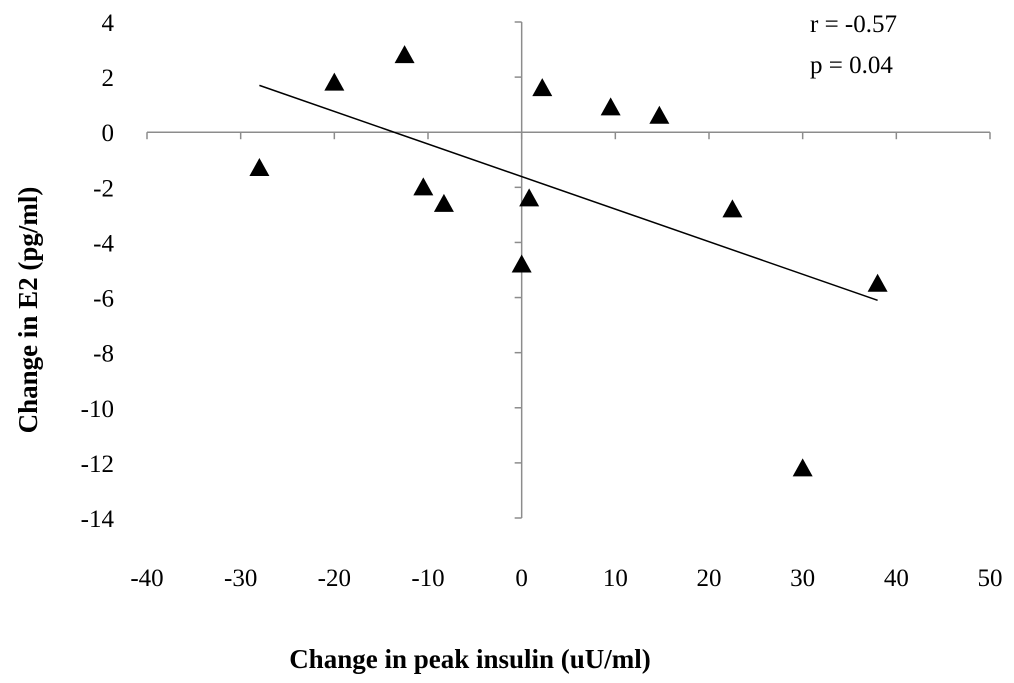  Describe the element at coordinates (521, 578) in the screenshot. I see `x-tick-label: 0` at that location.